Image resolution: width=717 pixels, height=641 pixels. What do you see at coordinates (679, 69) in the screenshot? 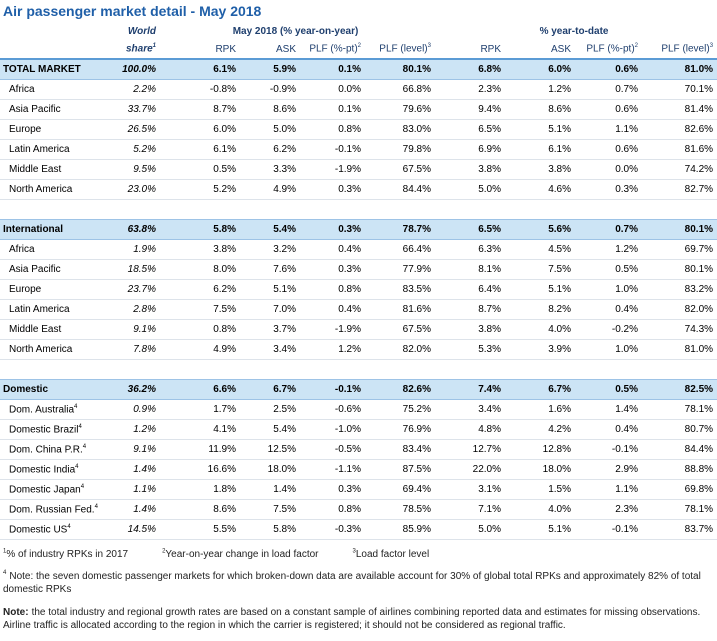
I see `cell: 81.0%` at bounding box center [679, 69].